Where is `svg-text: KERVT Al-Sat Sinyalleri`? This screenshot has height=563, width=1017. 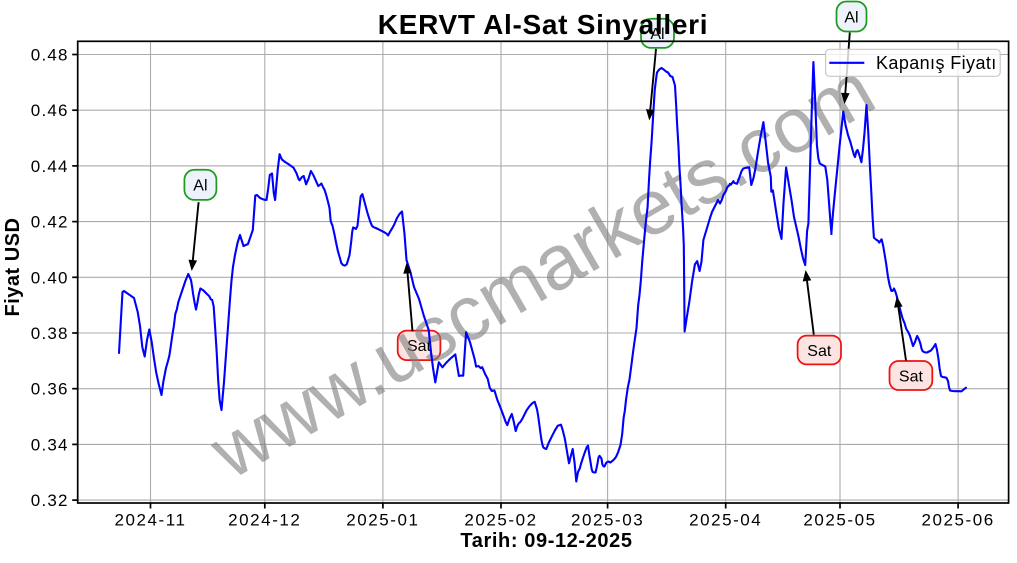
svg-text: KERVT Al-Sat Sinyalleri is located at coordinates (543, 24).